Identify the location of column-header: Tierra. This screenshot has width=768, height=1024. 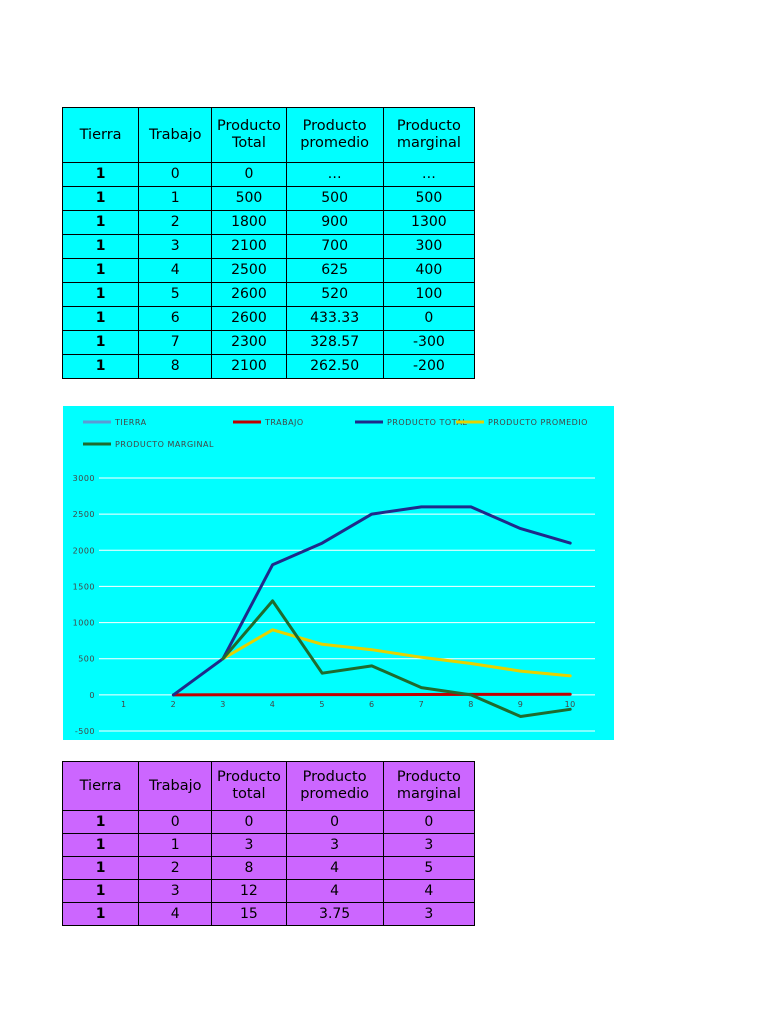
(100, 786).